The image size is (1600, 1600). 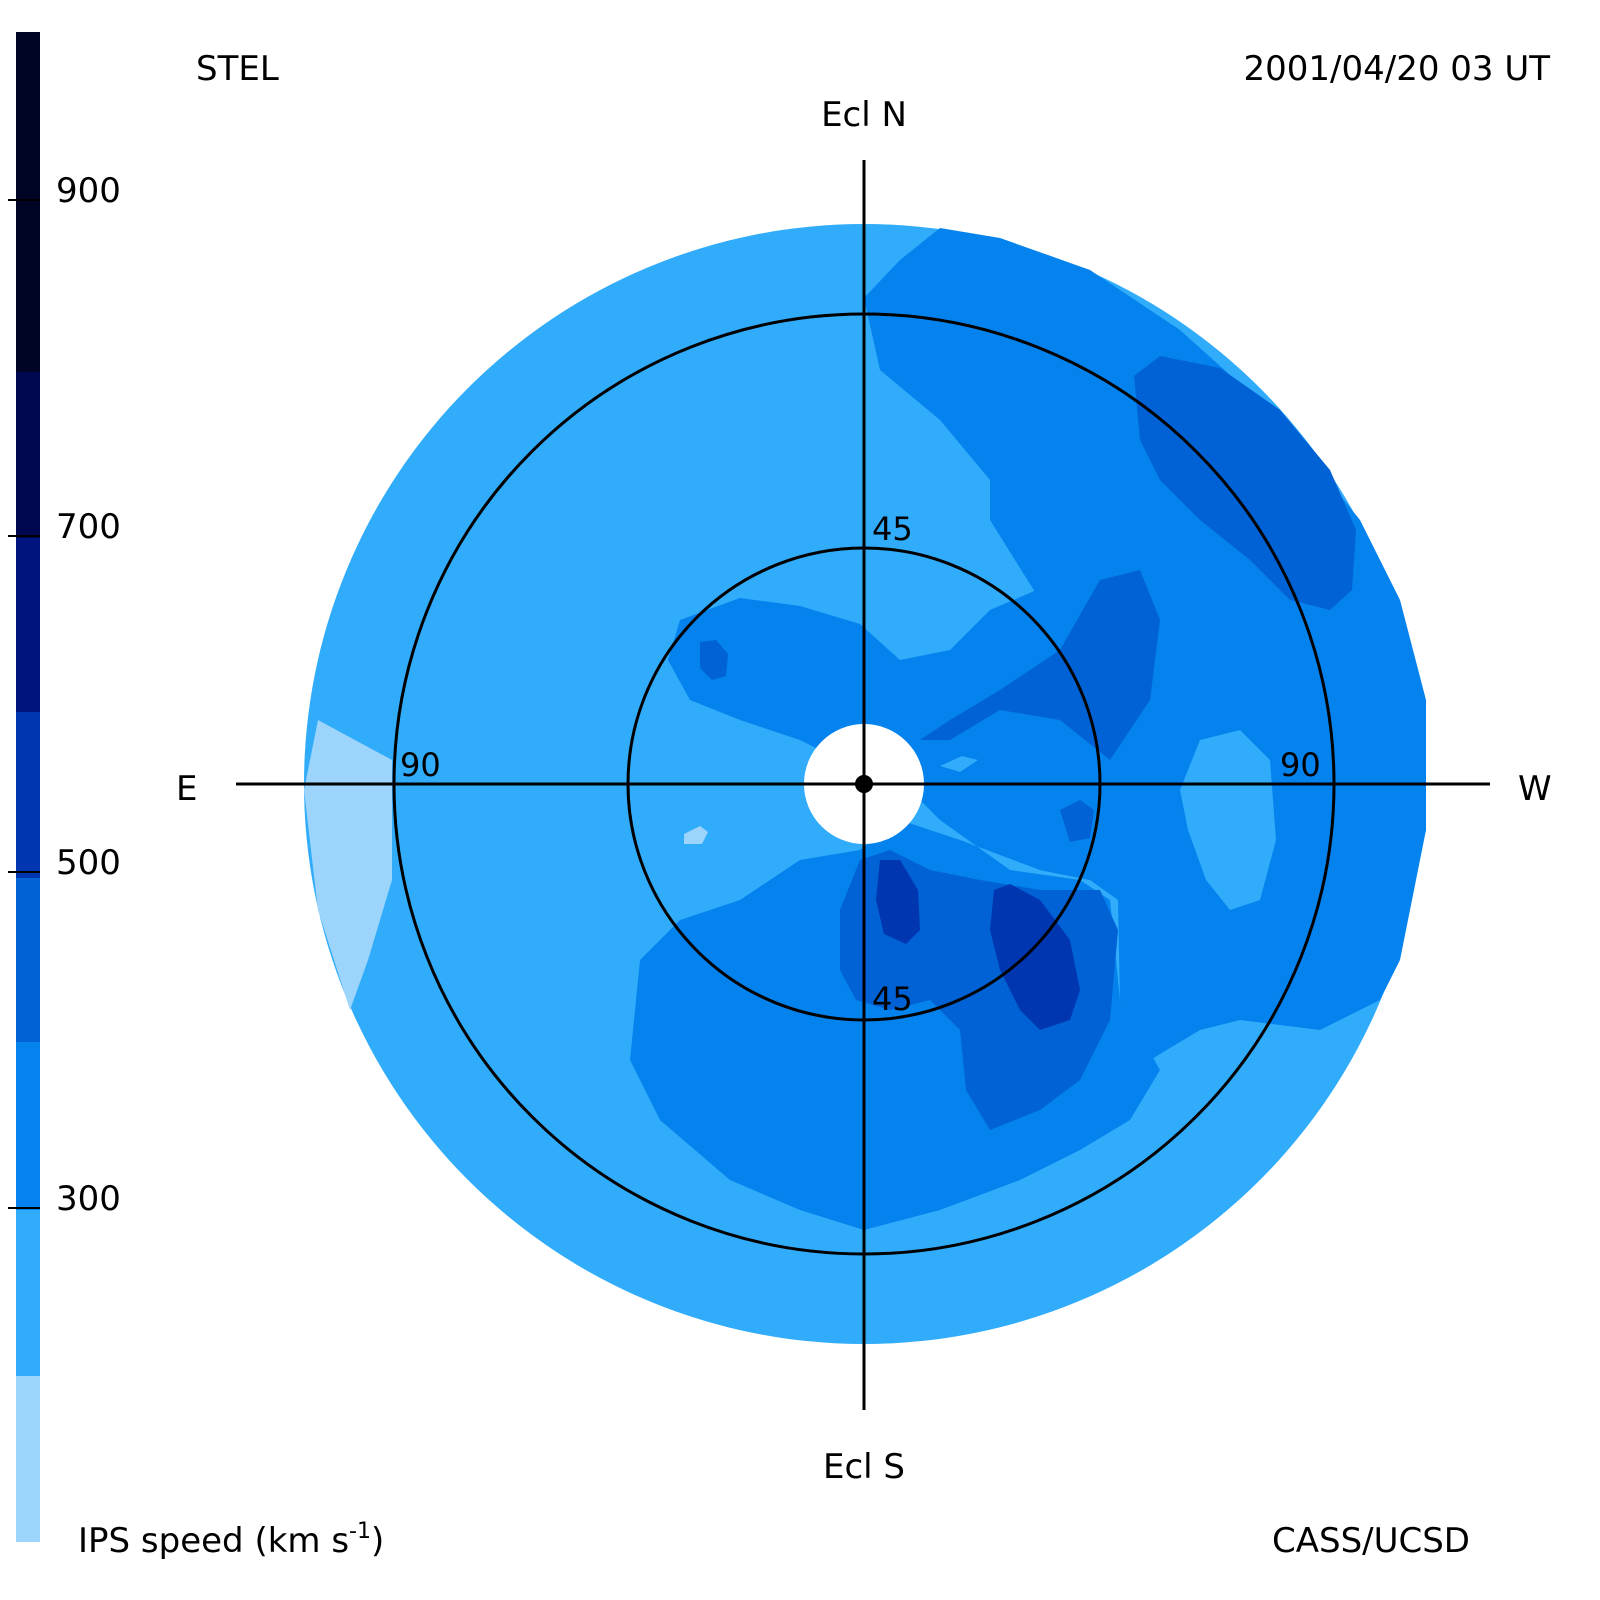 What do you see at coordinates (1228, 820) in the screenshot?
I see `region-light-right` at bounding box center [1228, 820].